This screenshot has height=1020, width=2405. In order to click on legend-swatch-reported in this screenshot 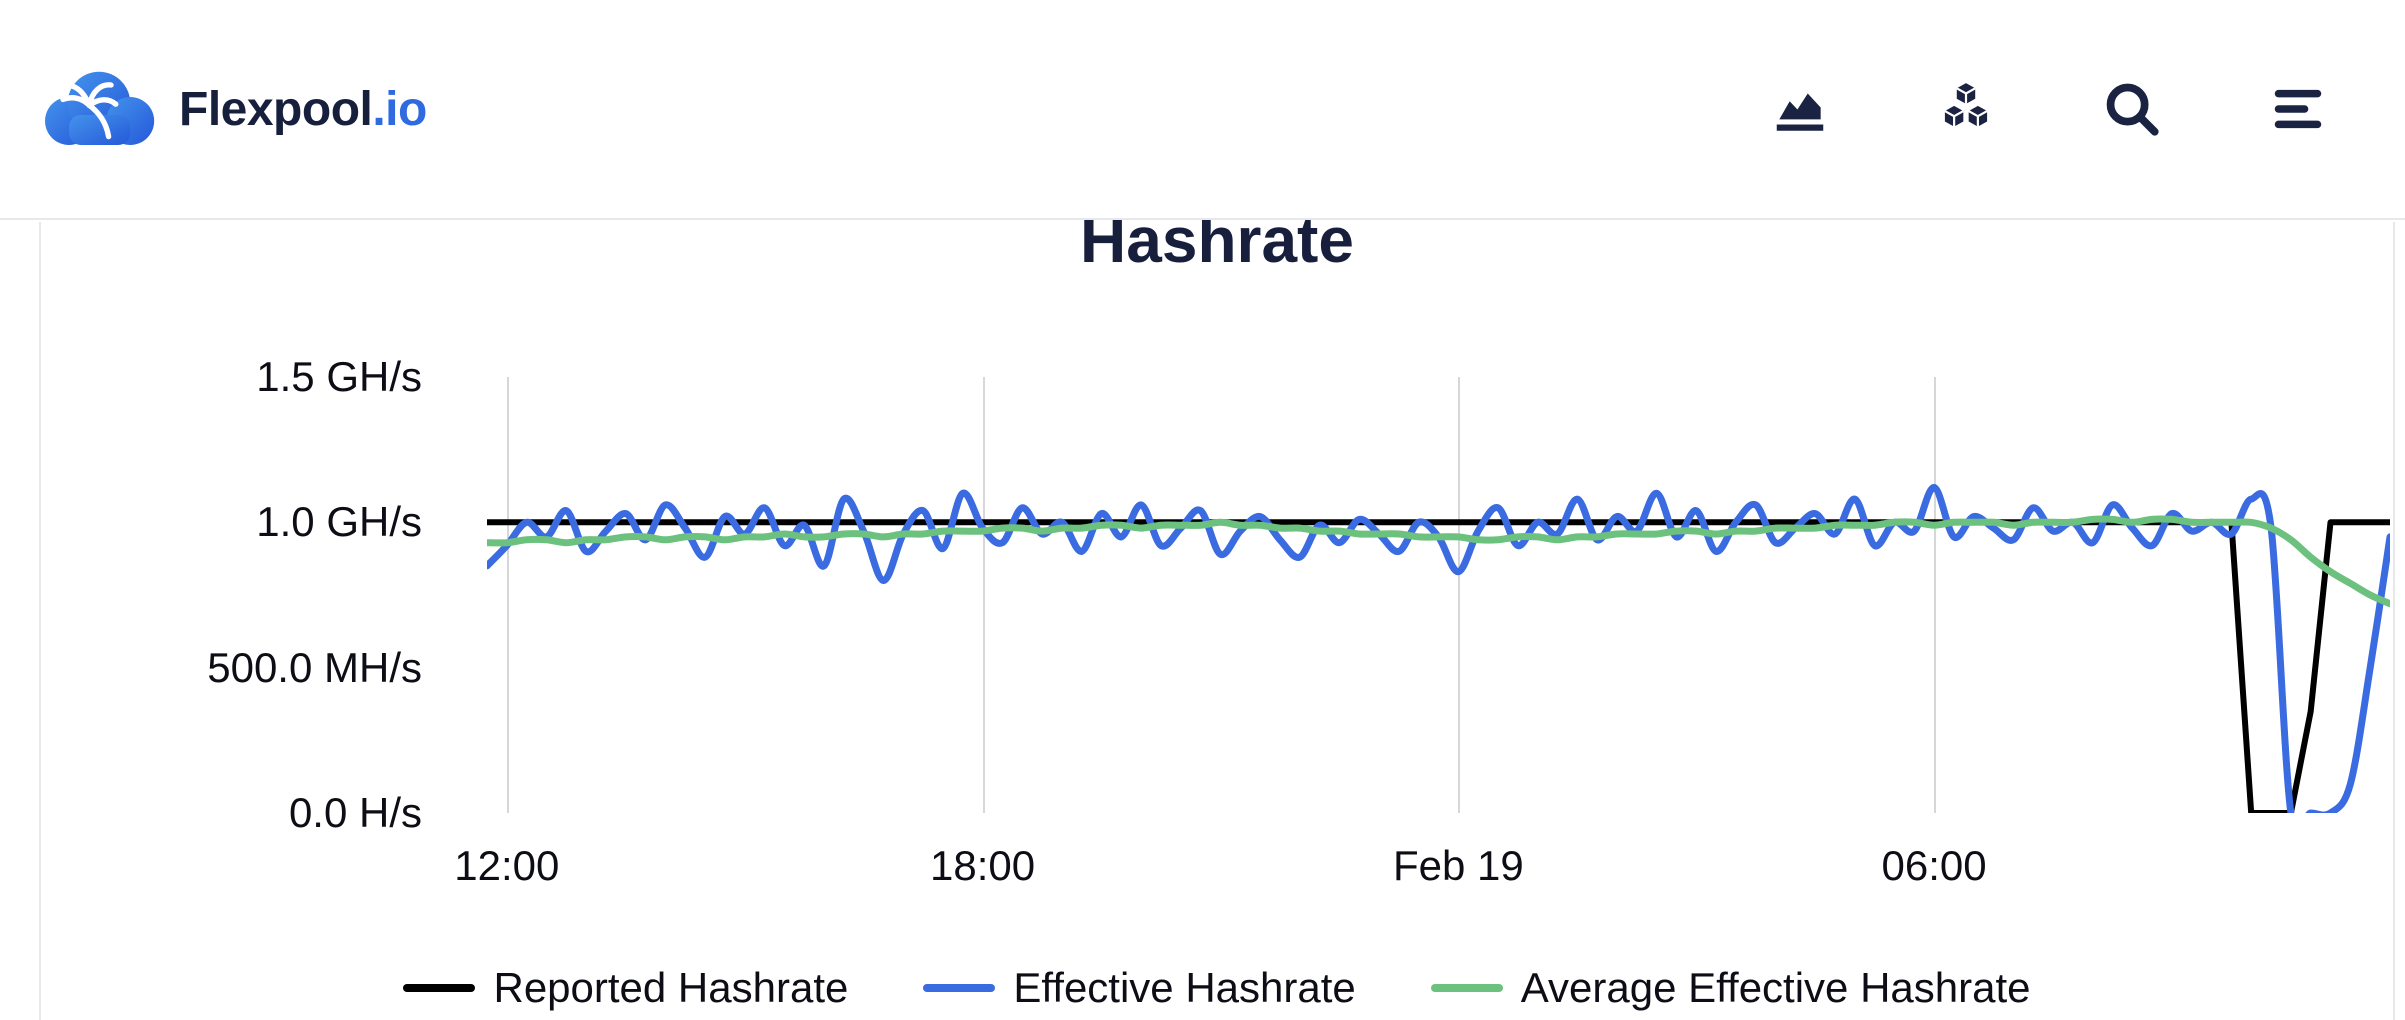, I will do `click(439, 988)`.